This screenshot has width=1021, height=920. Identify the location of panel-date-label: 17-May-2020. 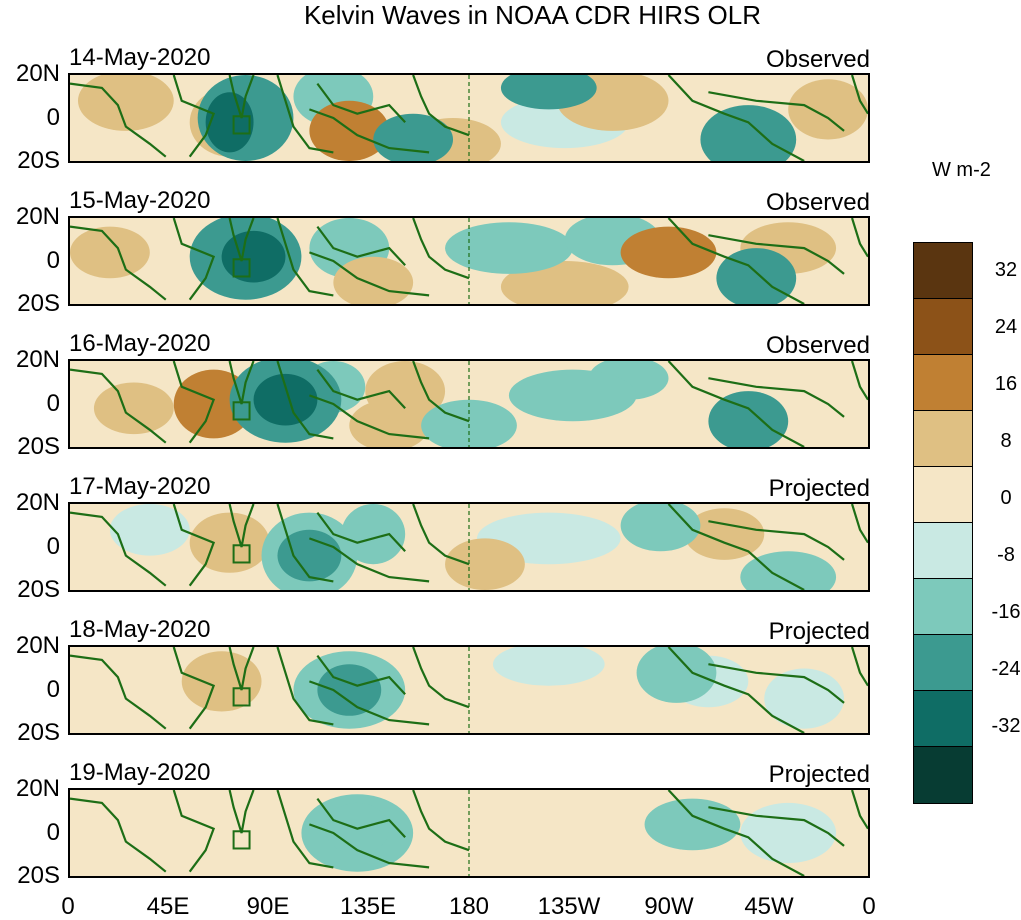
(140, 486).